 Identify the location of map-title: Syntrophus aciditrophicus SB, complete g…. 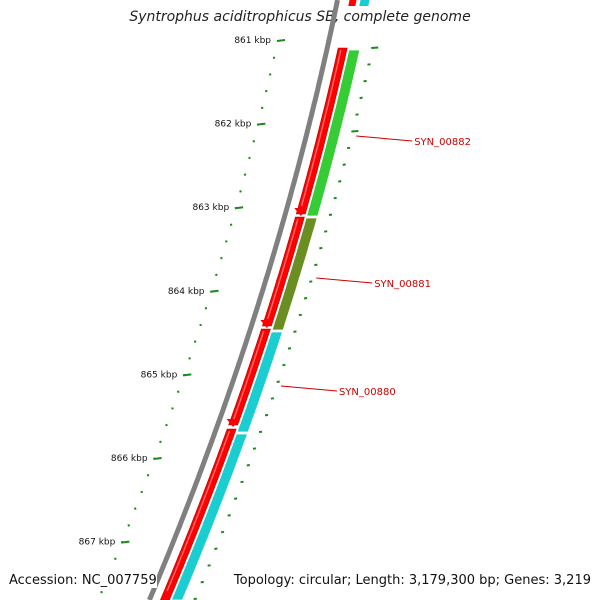
(300, 17).